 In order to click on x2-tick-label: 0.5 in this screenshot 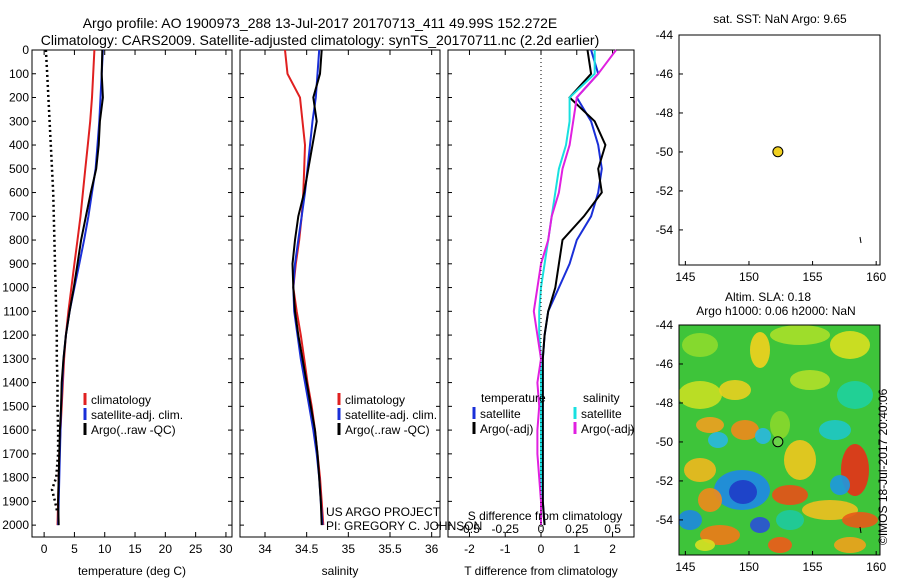, I will do `click(612, 529)`.